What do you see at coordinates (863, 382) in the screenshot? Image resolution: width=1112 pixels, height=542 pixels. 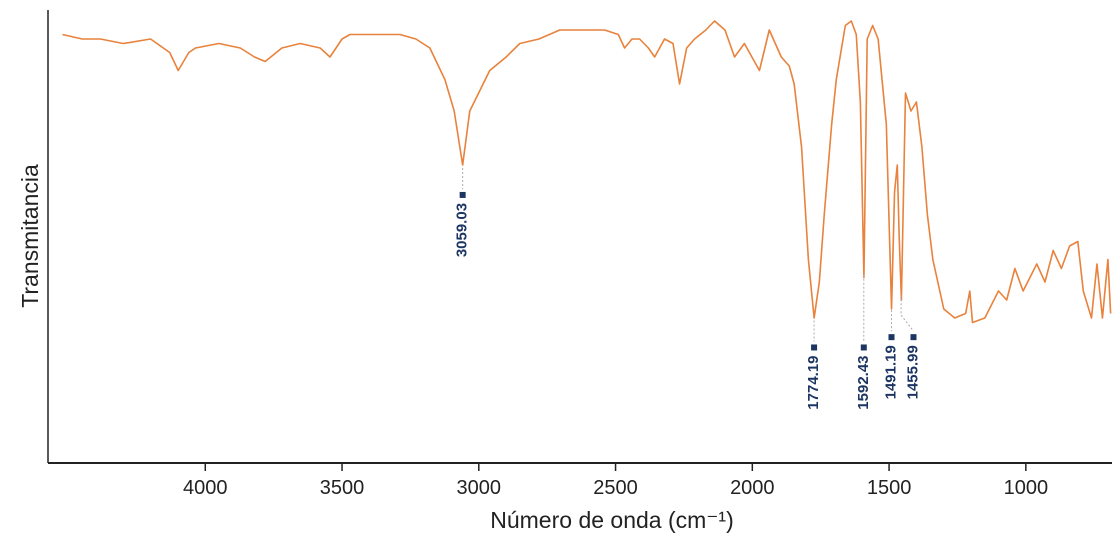 I see `peak-label: 1592.43` at bounding box center [863, 382].